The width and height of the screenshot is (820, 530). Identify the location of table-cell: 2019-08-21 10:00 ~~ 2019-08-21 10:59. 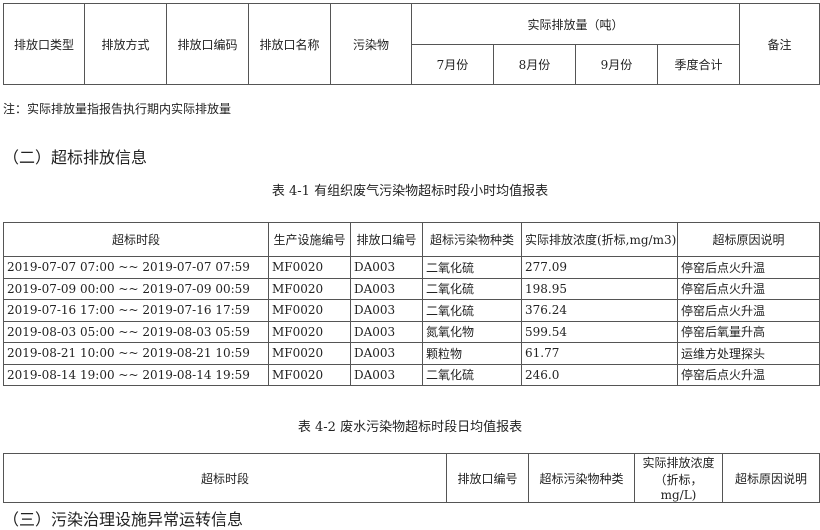
(136, 353).